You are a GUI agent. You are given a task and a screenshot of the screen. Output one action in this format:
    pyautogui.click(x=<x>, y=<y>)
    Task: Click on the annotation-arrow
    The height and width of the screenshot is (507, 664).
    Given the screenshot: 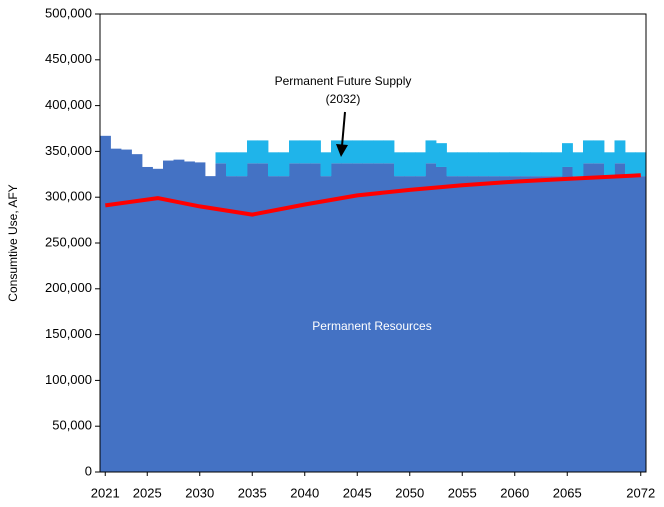 What is the action you would take?
    pyautogui.click(x=343, y=129)
    